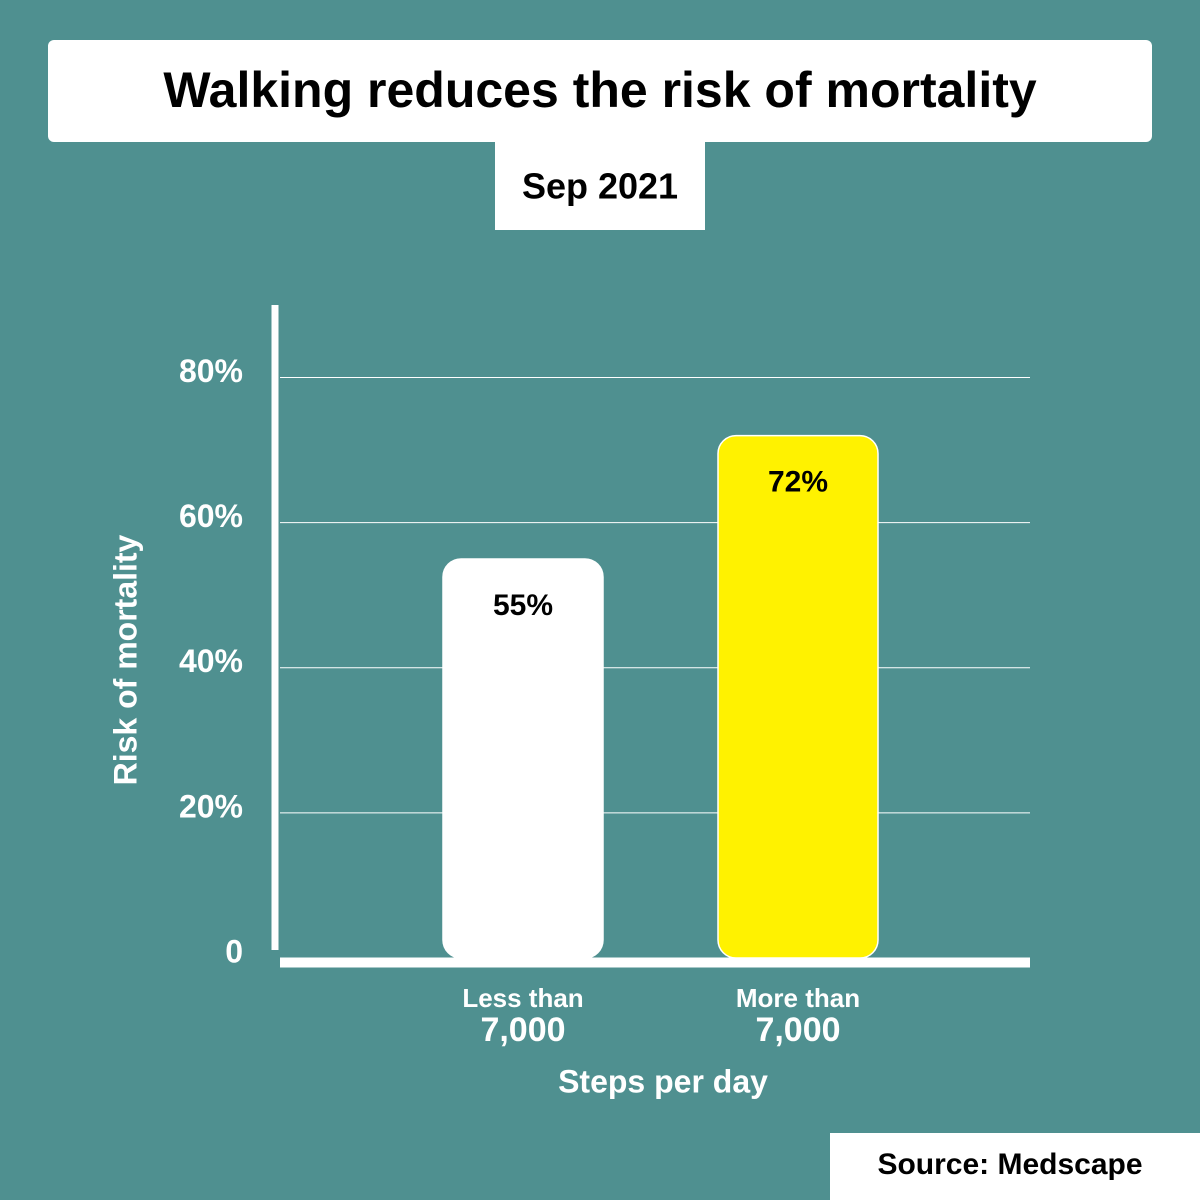  What do you see at coordinates (663, 1081) in the screenshot?
I see `x-axis-label: Steps per day` at bounding box center [663, 1081].